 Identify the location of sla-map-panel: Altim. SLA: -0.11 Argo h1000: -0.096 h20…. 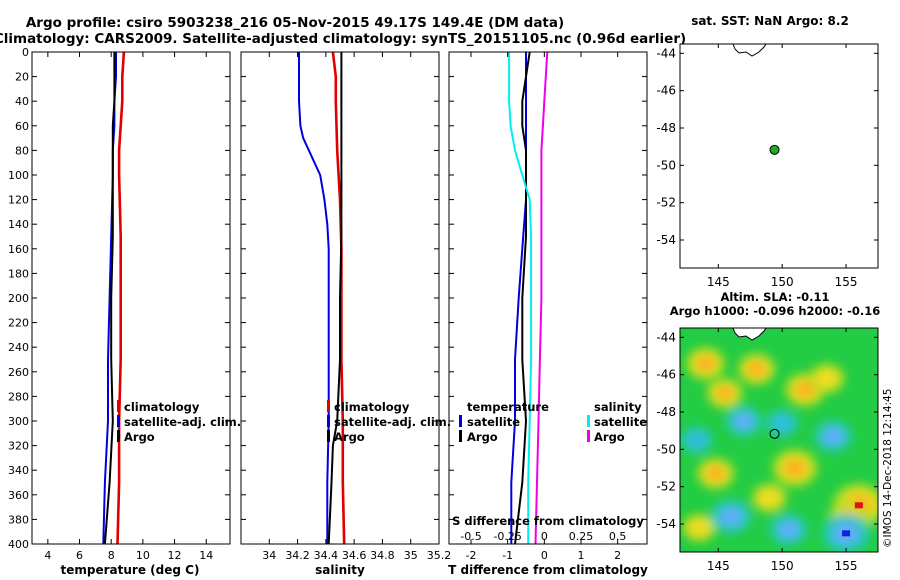
(775, 431).